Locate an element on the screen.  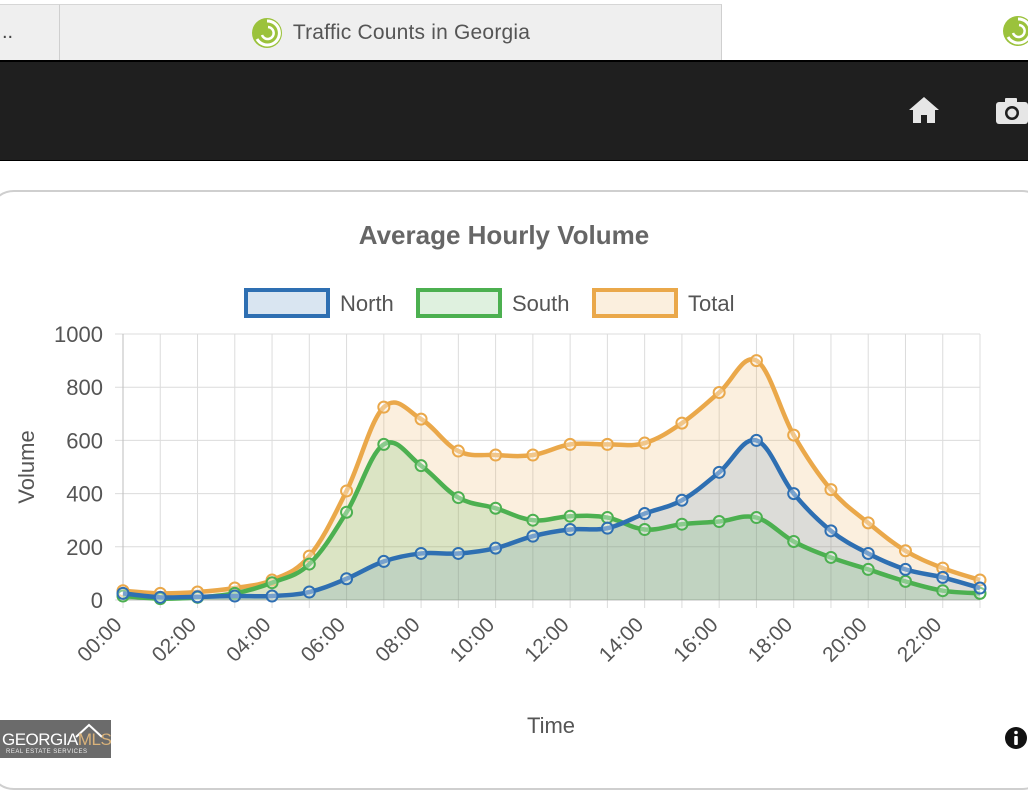
y-tick-label: 0 is located at coordinates (97, 600).